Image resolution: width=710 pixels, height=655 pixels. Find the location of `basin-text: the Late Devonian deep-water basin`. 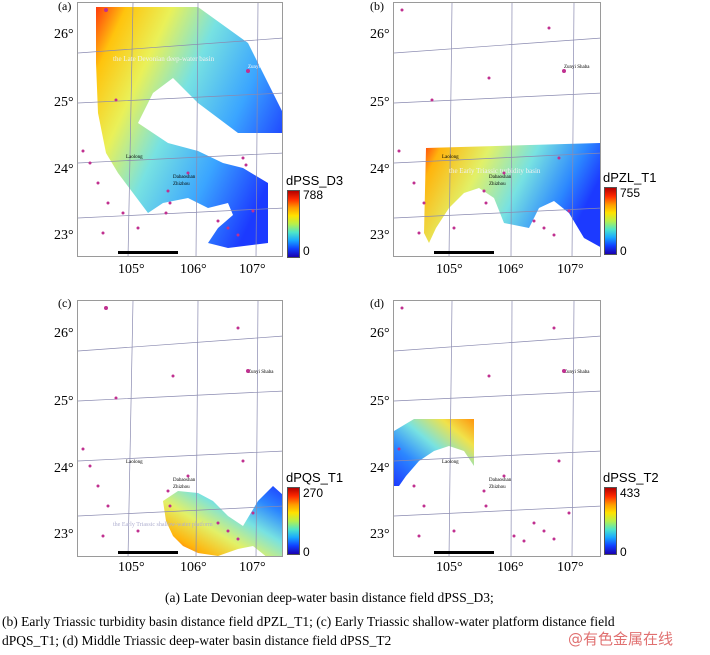

basin-text: the Late Devonian deep-water basin is located at coordinates (164, 59).